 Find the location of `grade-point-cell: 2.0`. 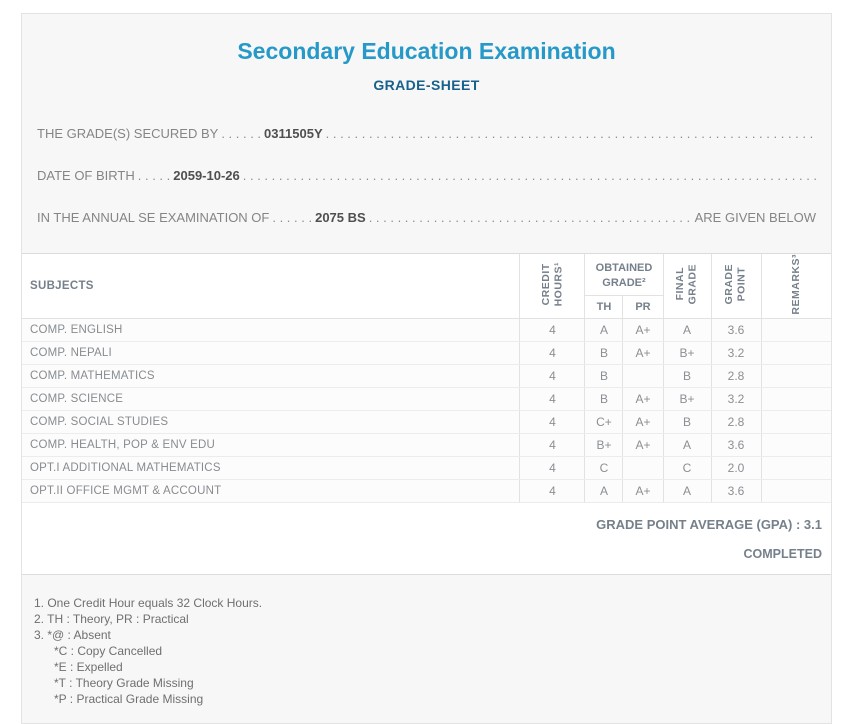

grade-point-cell: 2.0 is located at coordinates (736, 467).